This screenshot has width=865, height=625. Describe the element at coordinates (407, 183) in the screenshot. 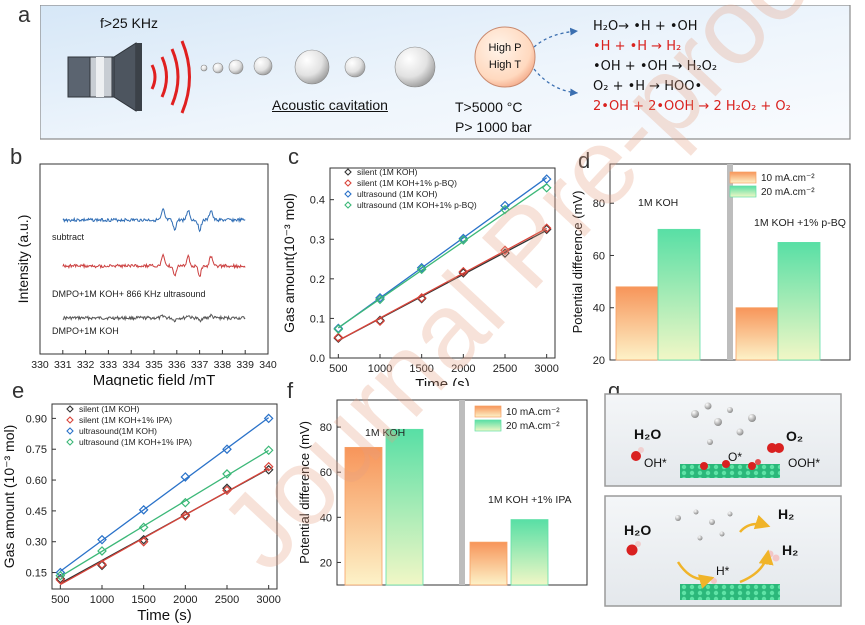

I see `legend-label: silent (1M KOH+1% p-BQ)` at that location.